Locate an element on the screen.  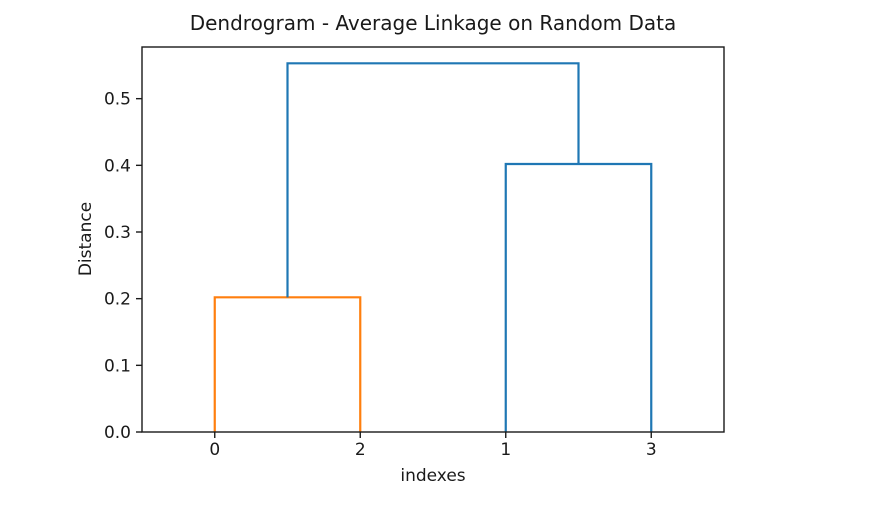
y-tick-label-0.3: 0.3 is located at coordinates (117, 233).